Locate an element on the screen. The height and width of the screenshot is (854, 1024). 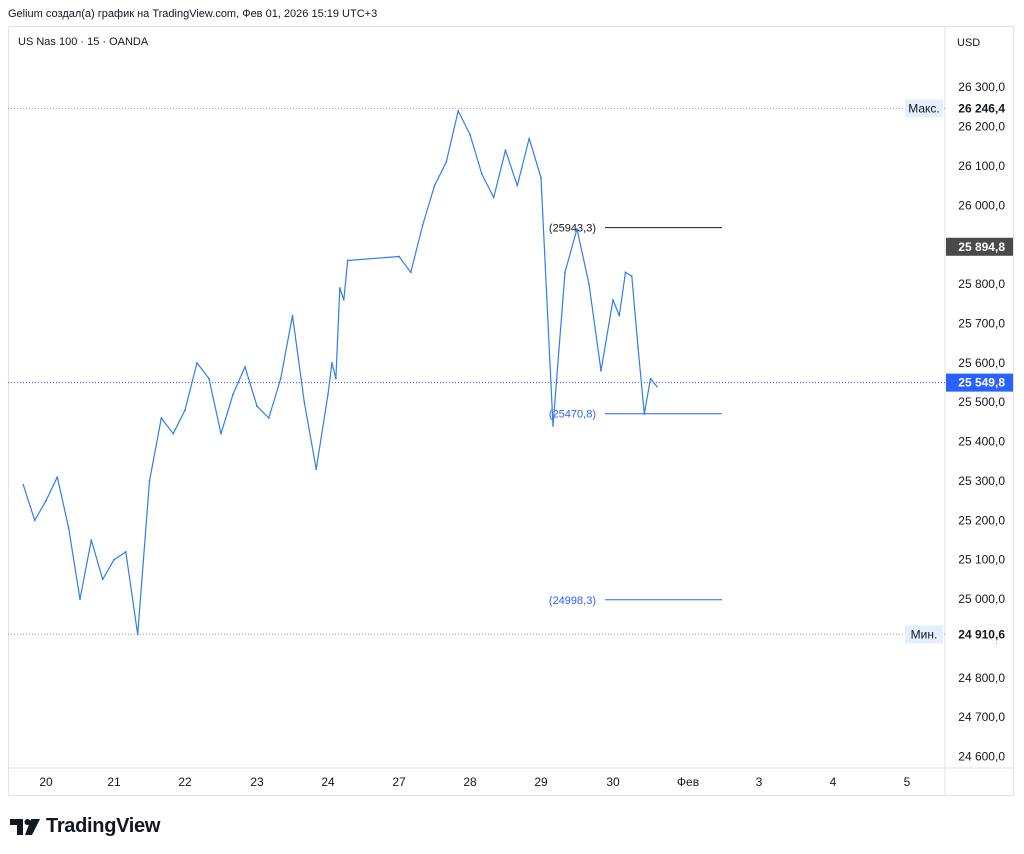
max-label-bg is located at coordinates (924, 108).